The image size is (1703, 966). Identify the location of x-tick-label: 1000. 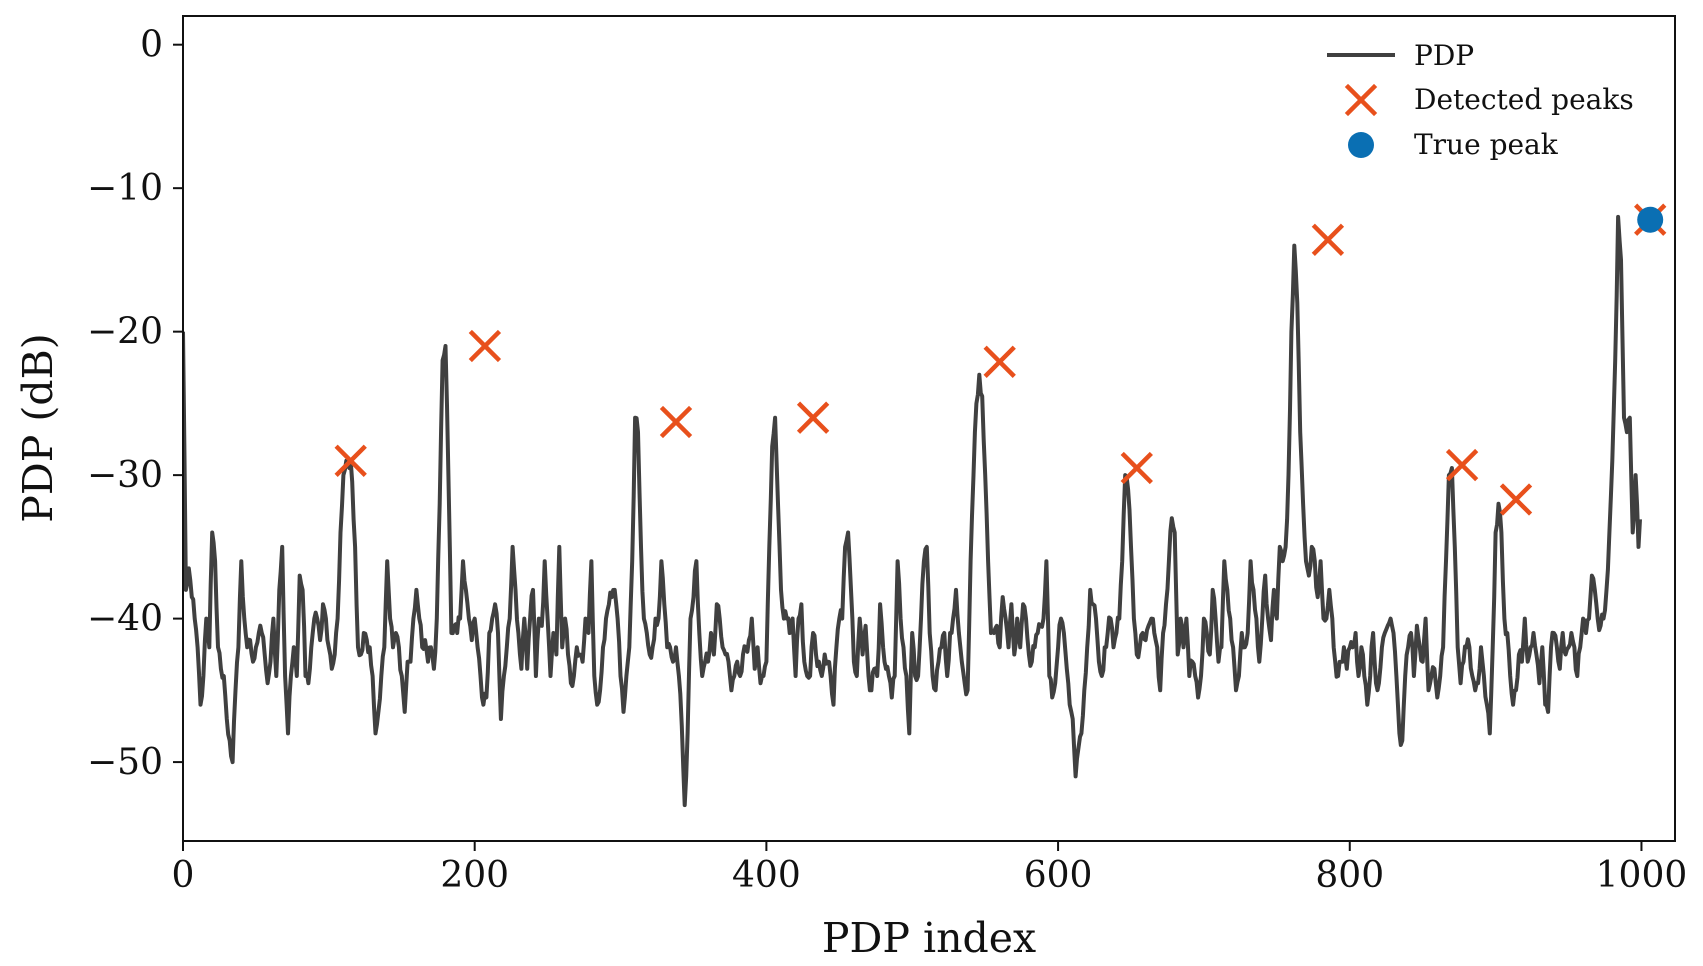
(1642, 875).